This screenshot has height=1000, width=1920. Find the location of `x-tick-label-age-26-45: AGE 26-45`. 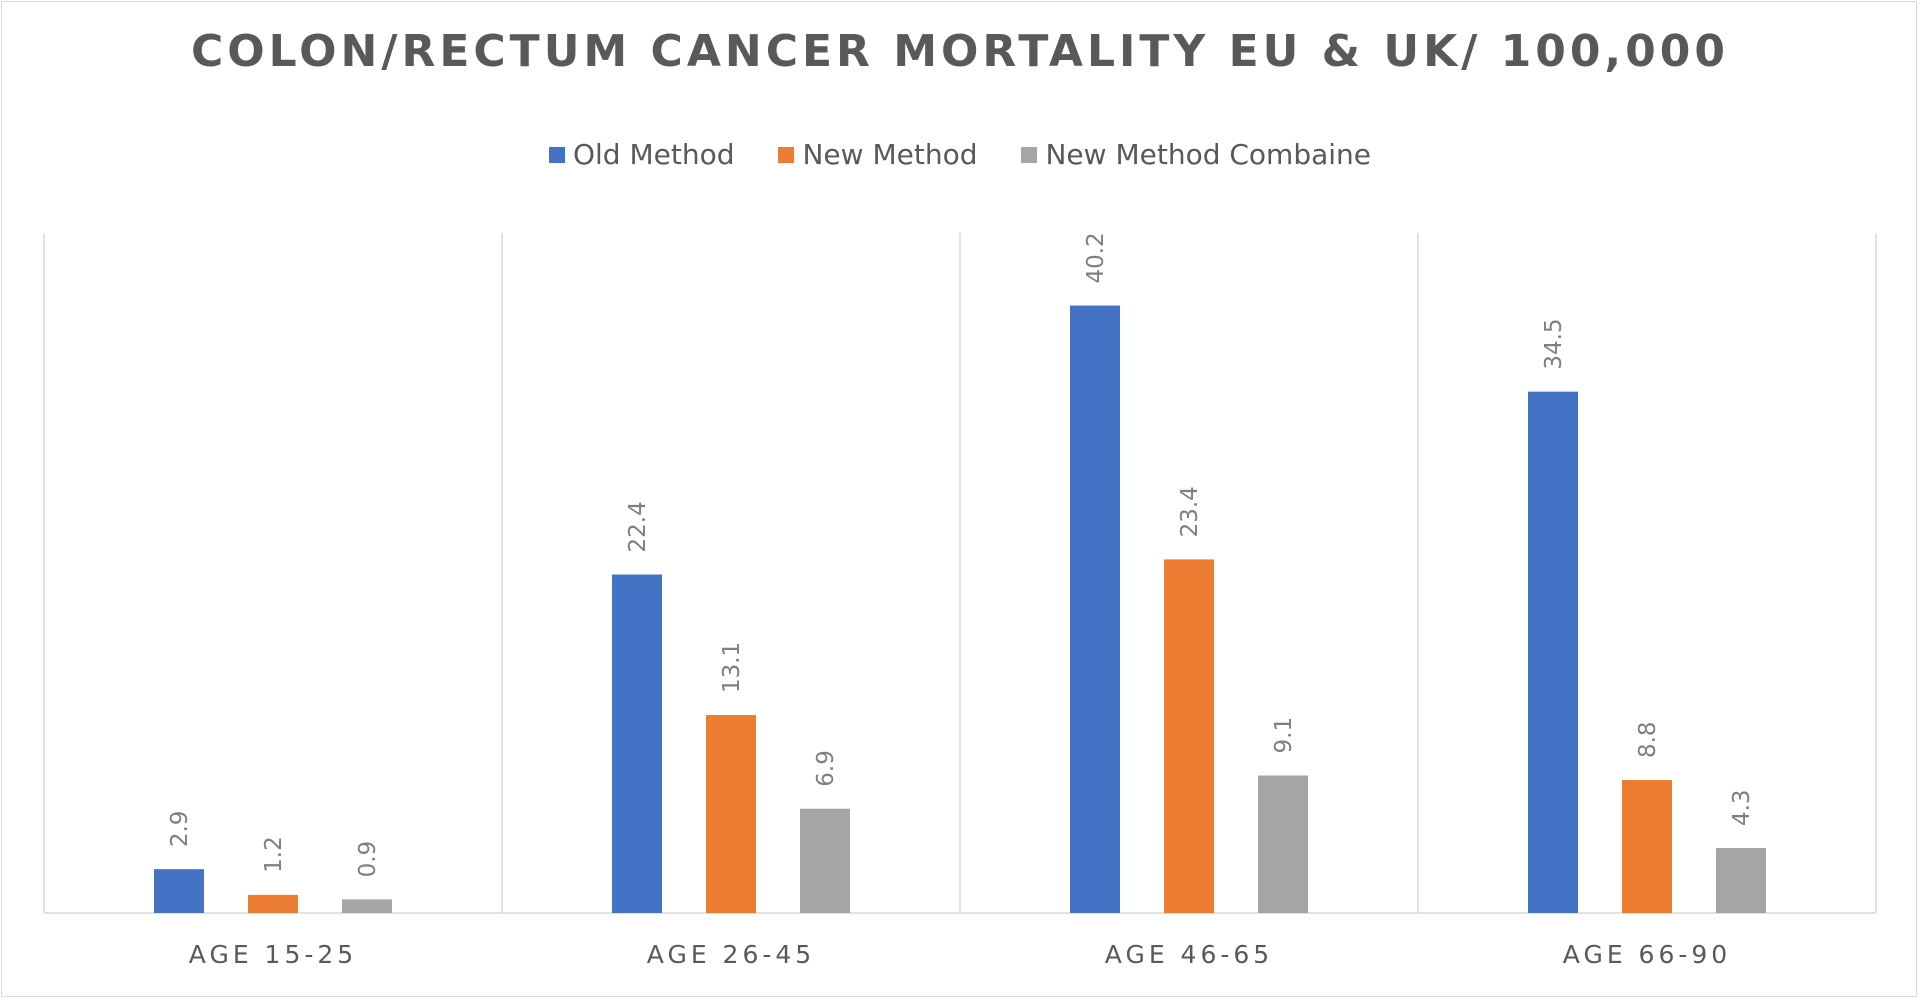

x-tick-label-age-26-45: AGE 26-45 is located at coordinates (731, 954).